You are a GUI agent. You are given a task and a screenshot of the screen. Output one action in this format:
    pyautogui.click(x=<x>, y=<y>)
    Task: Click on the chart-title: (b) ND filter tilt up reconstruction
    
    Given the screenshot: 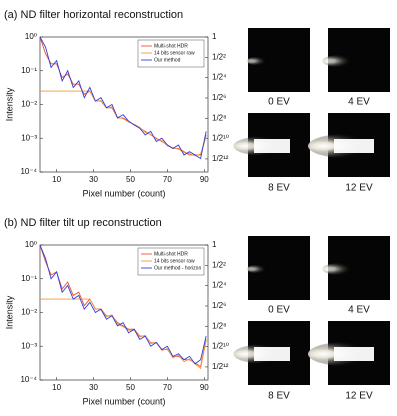 What is the action you would take?
    pyautogui.click(x=83, y=223)
    